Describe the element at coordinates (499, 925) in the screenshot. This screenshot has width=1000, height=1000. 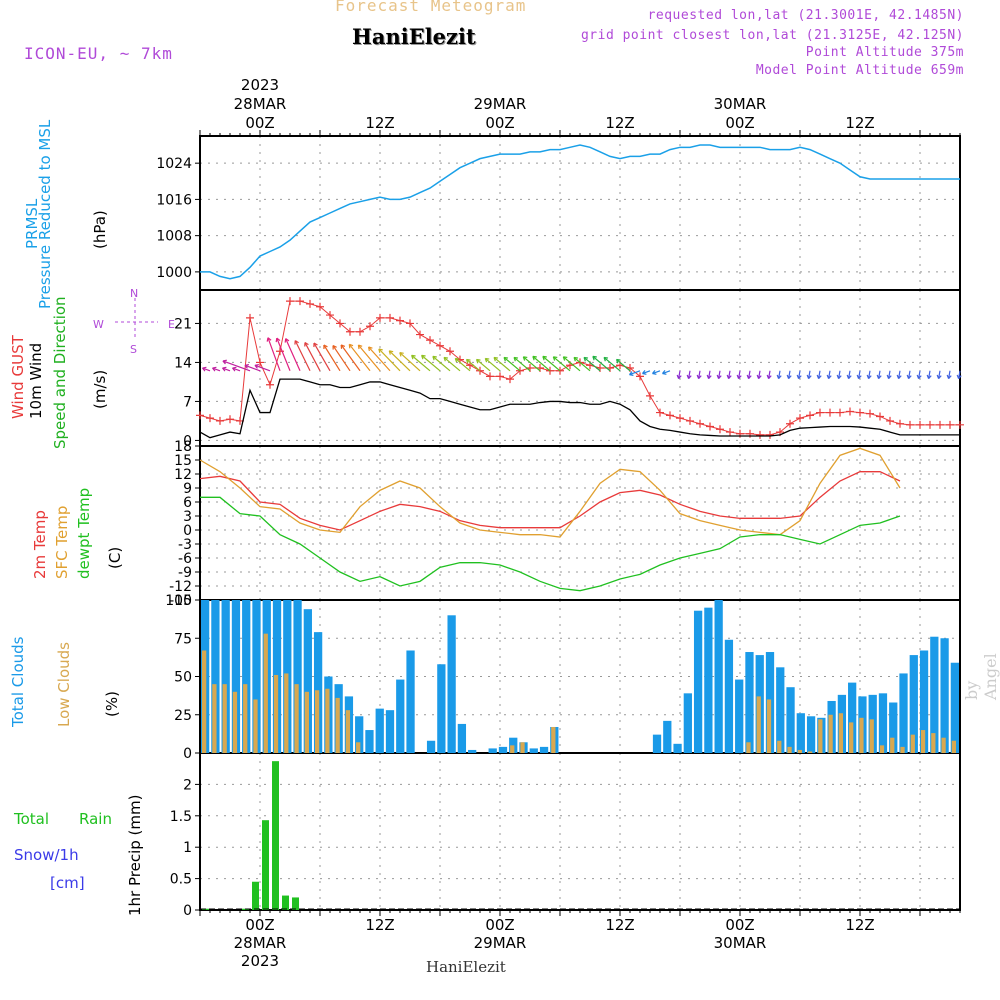
I see `time-label-bottom: 00Z` at that location.